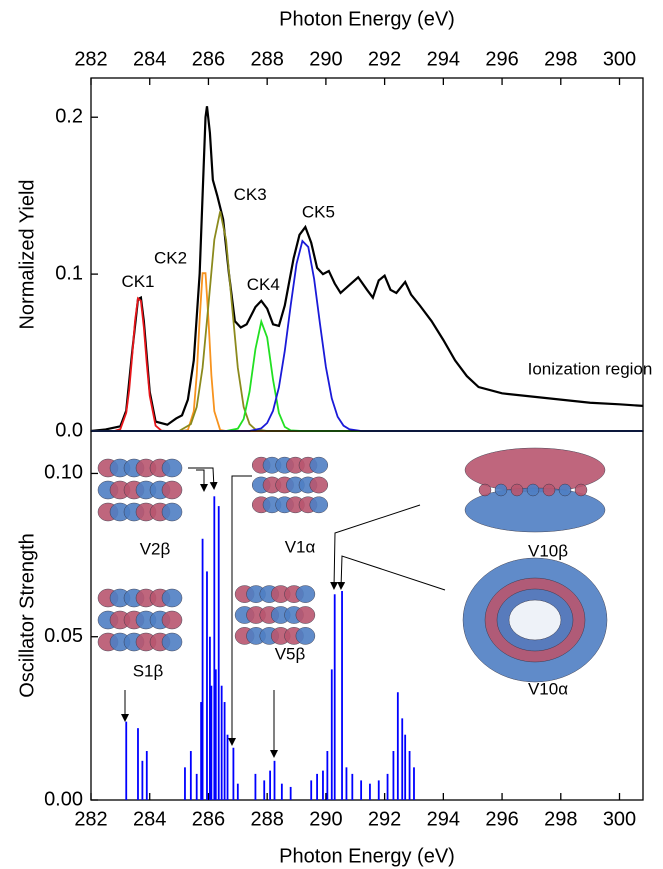 Image resolution: width=663 pixels, height=869 pixels. I want to click on series-label: CK3, so click(250, 194).